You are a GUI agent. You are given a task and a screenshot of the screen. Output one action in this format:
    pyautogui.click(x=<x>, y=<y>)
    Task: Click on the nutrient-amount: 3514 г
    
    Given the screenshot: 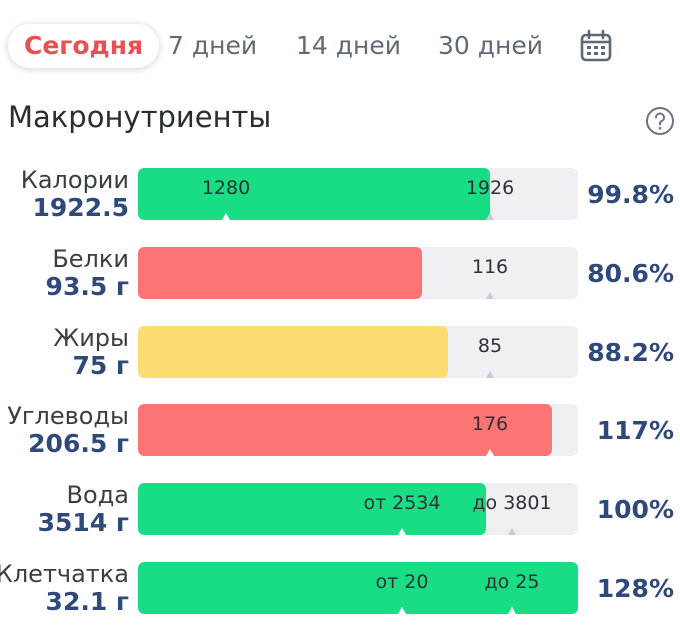 What is the action you would take?
    pyautogui.click(x=83, y=522)
    